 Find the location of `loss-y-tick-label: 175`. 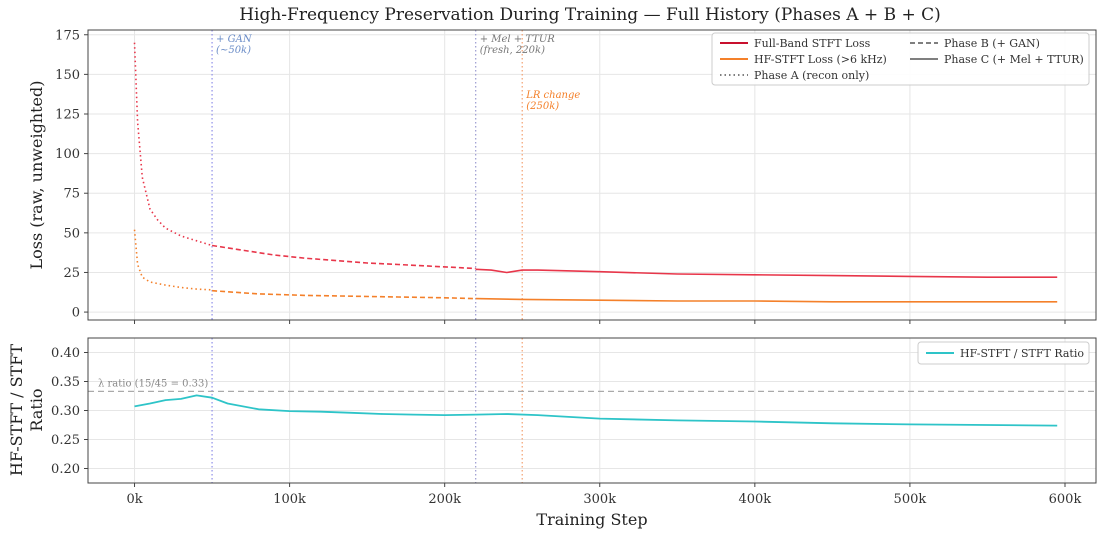

loss-y-tick-label: 175 is located at coordinates (67, 35).